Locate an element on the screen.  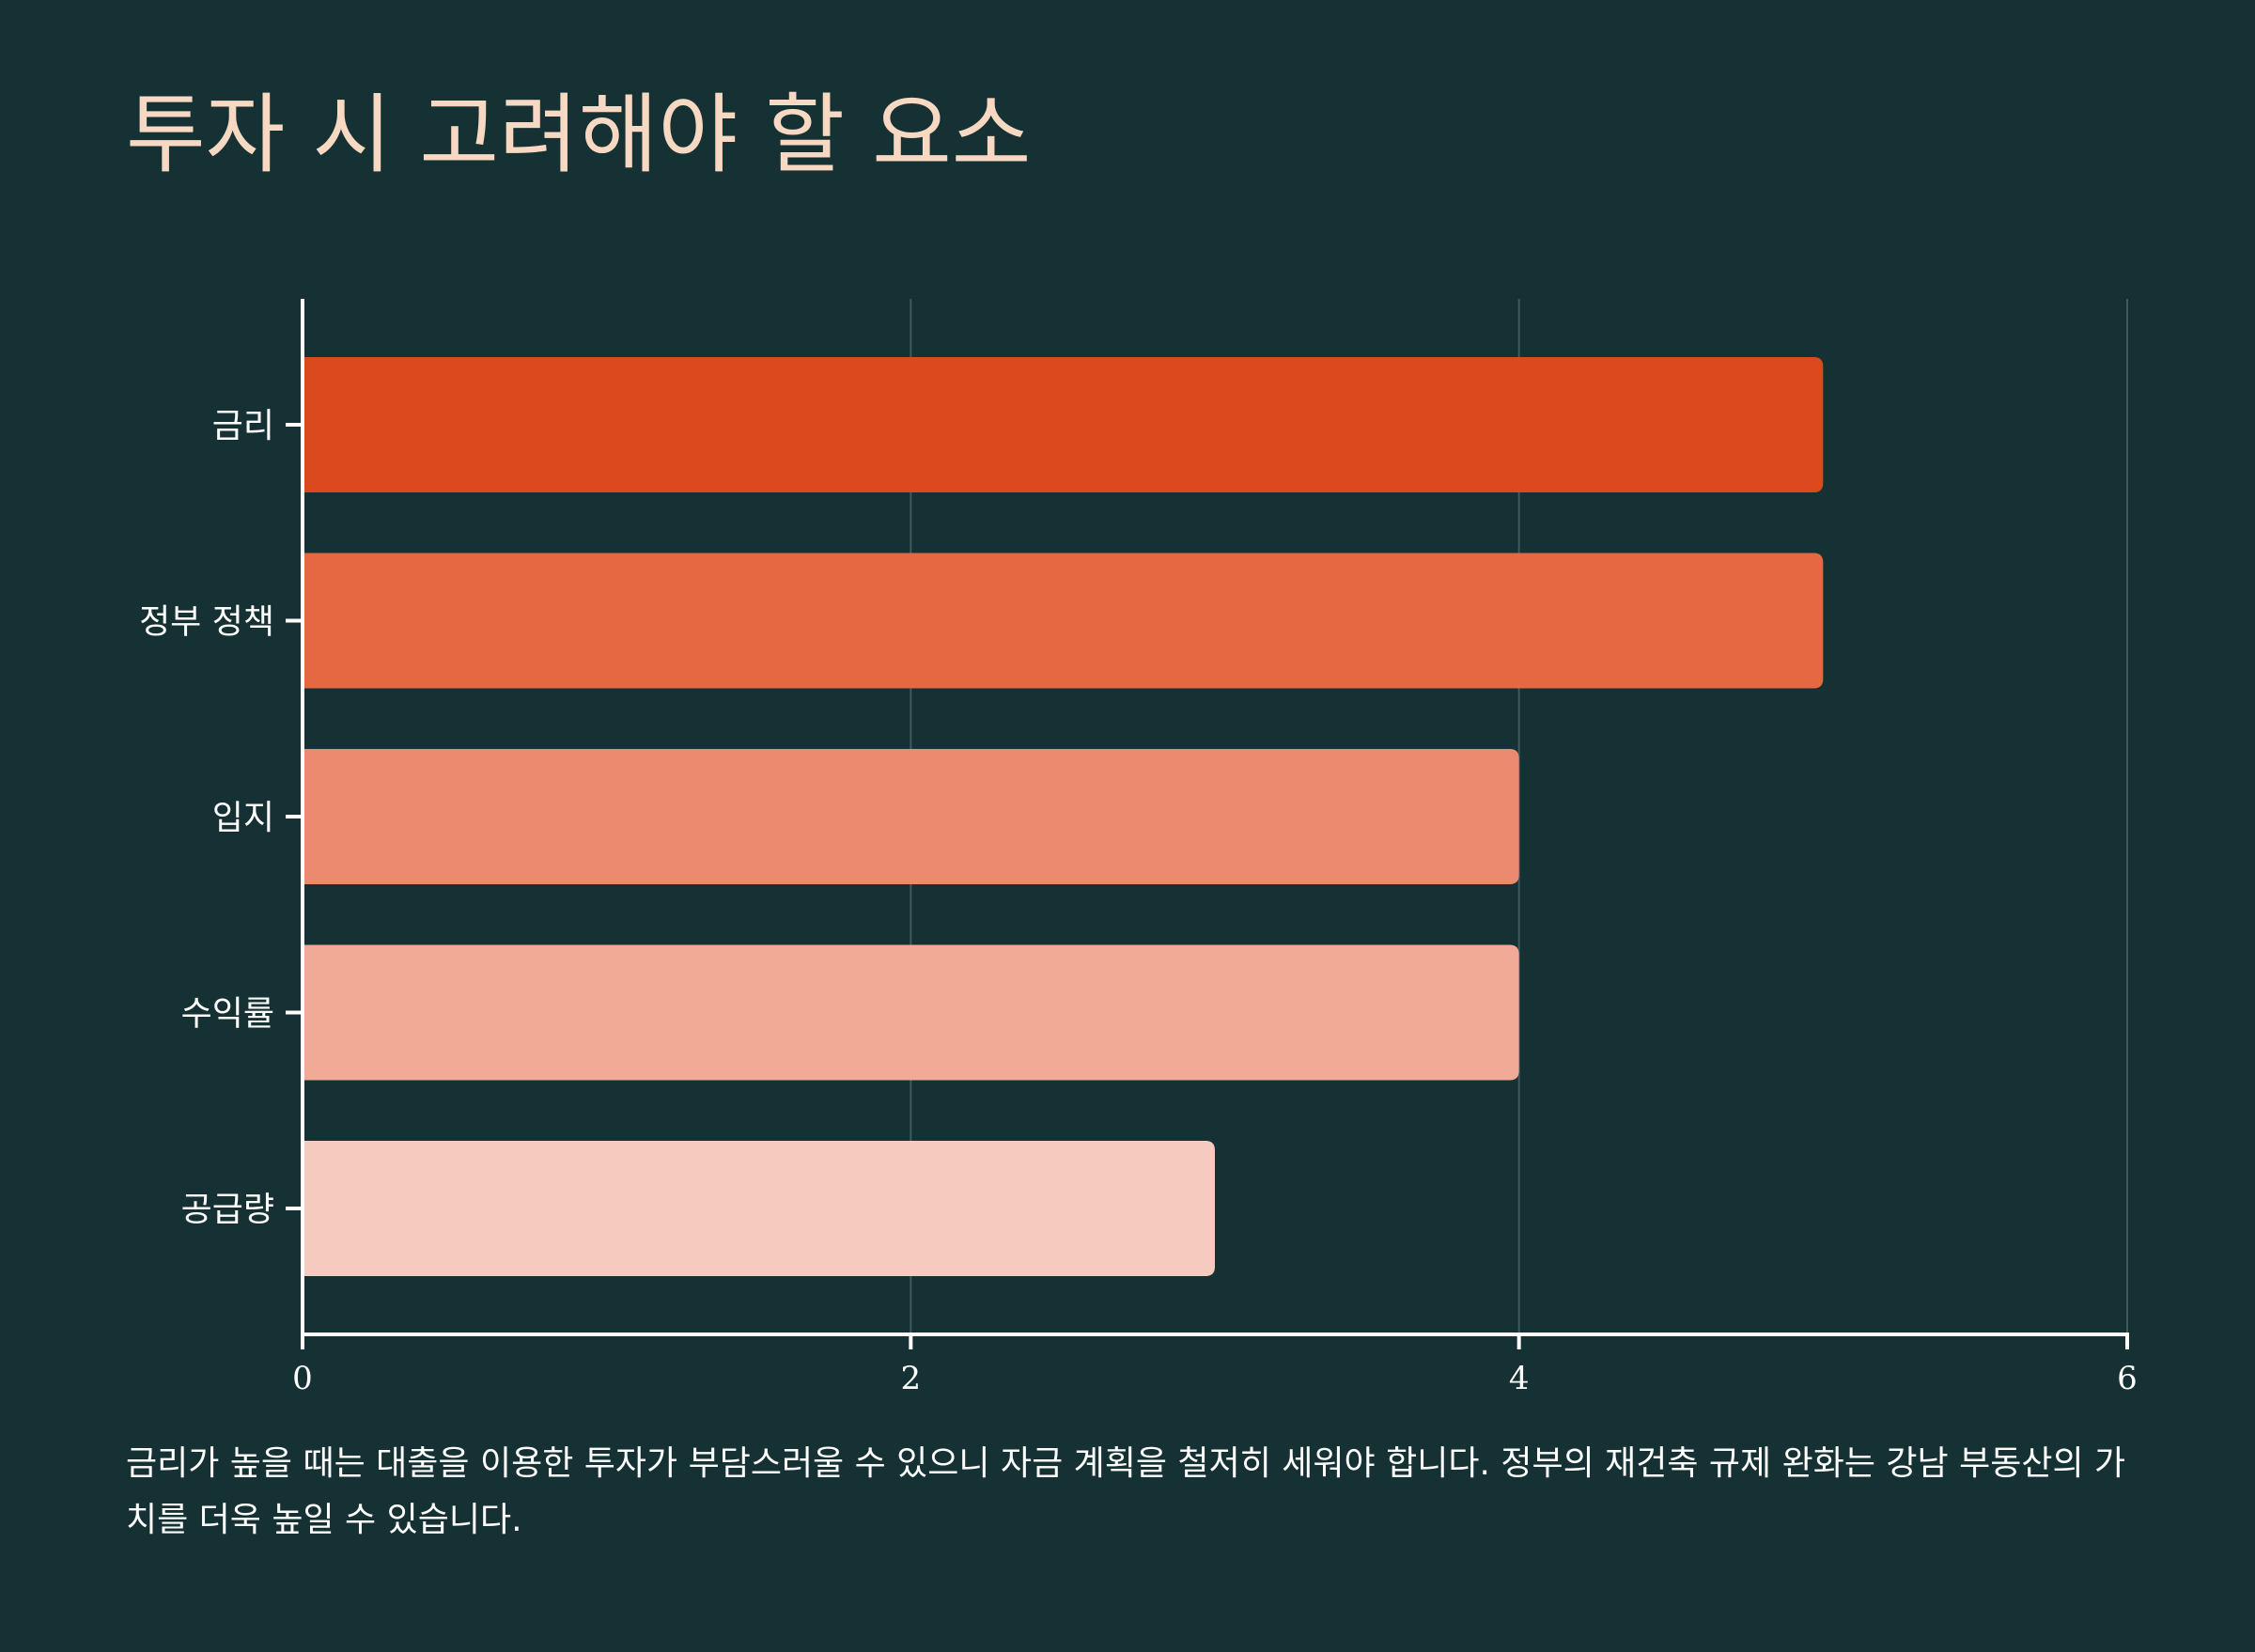
y-tick-label-3: 입지 is located at coordinates (243, 818).